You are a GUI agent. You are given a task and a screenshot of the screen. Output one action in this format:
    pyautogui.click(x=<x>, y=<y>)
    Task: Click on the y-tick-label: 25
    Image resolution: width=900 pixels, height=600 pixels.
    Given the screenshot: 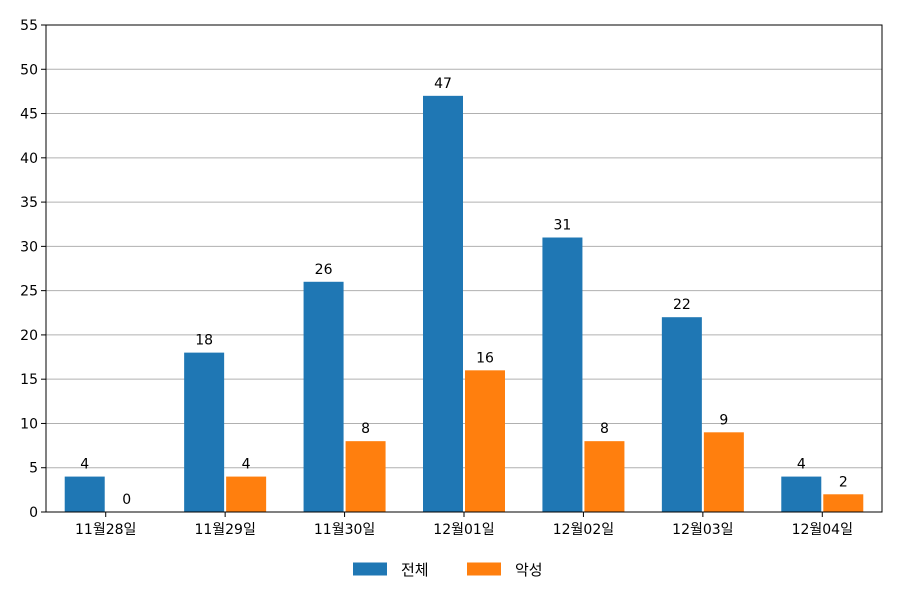 What is the action you would take?
    pyautogui.click(x=29, y=292)
    